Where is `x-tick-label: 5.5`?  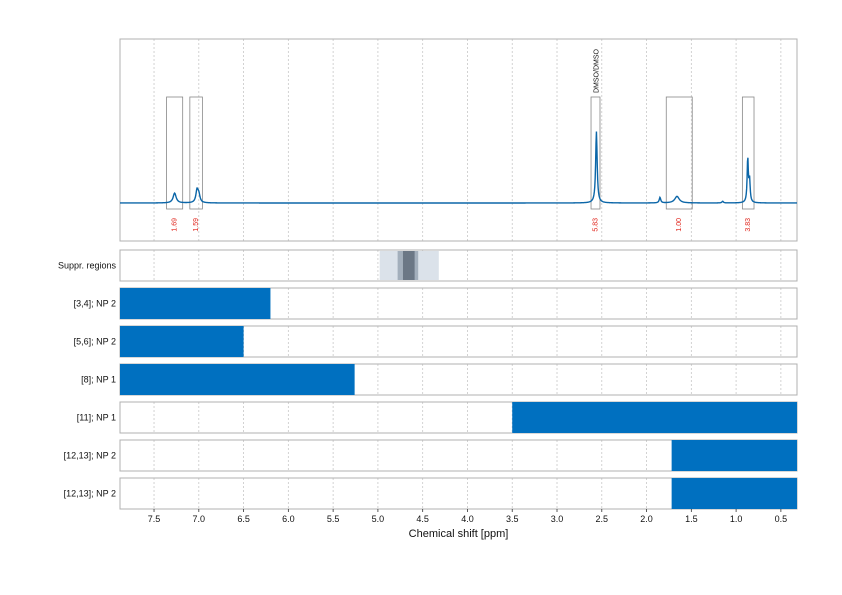
x-tick-label: 5.5 is located at coordinates (333, 519).